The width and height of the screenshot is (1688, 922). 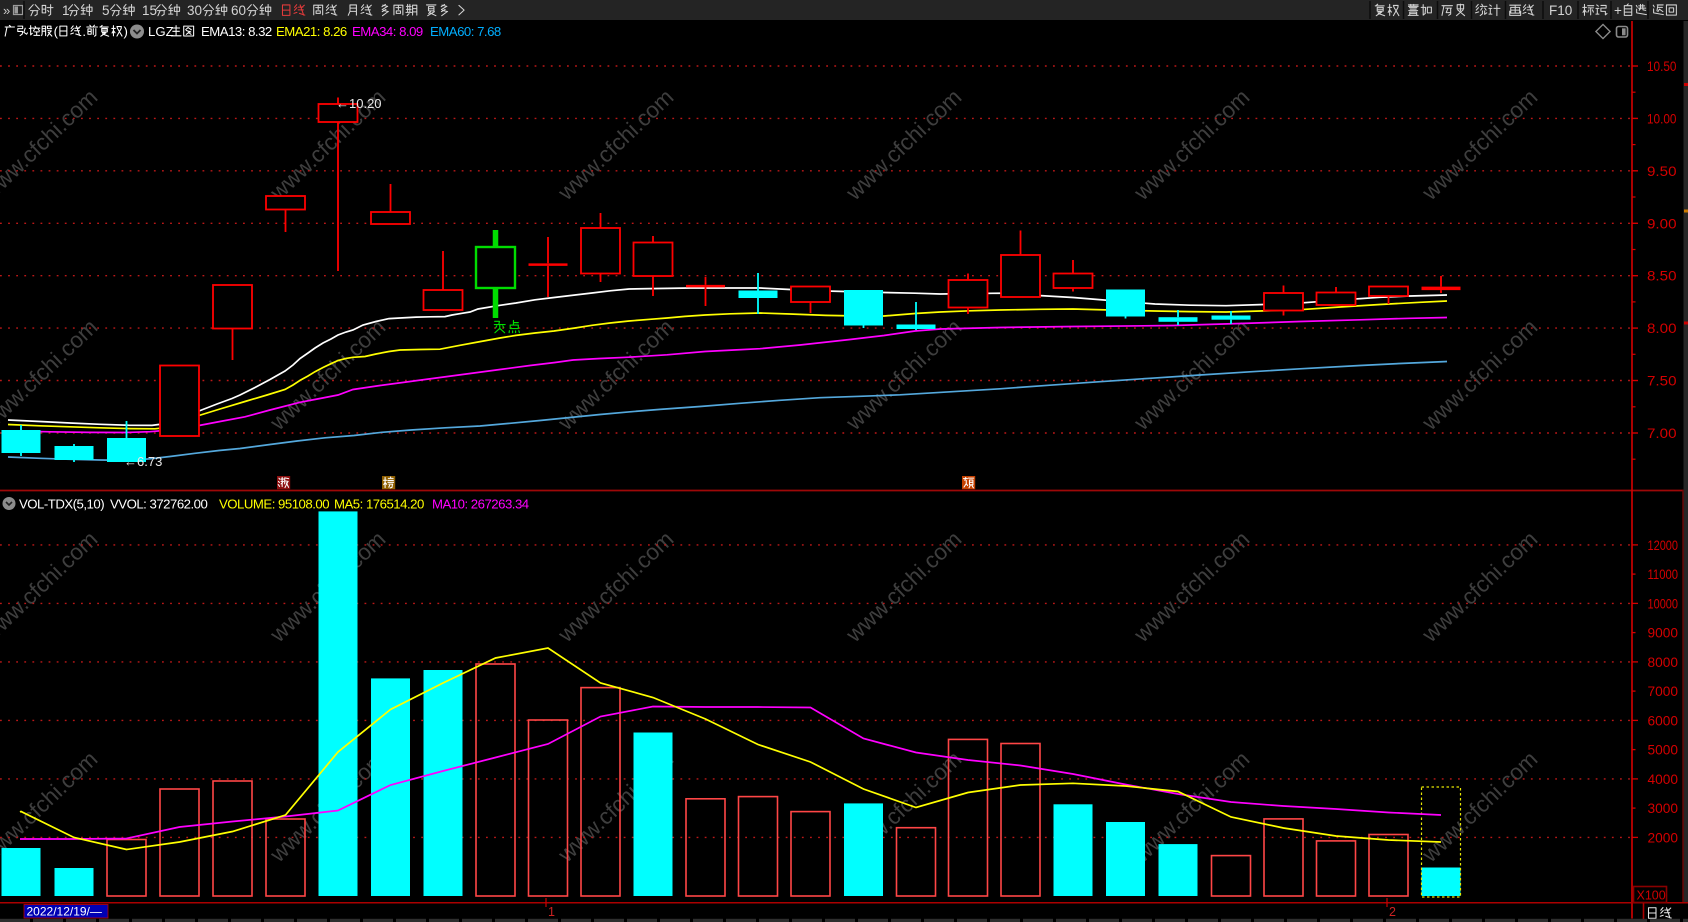 I want to click on svg-text: EMA21: 8.26, so click(x=311, y=31).